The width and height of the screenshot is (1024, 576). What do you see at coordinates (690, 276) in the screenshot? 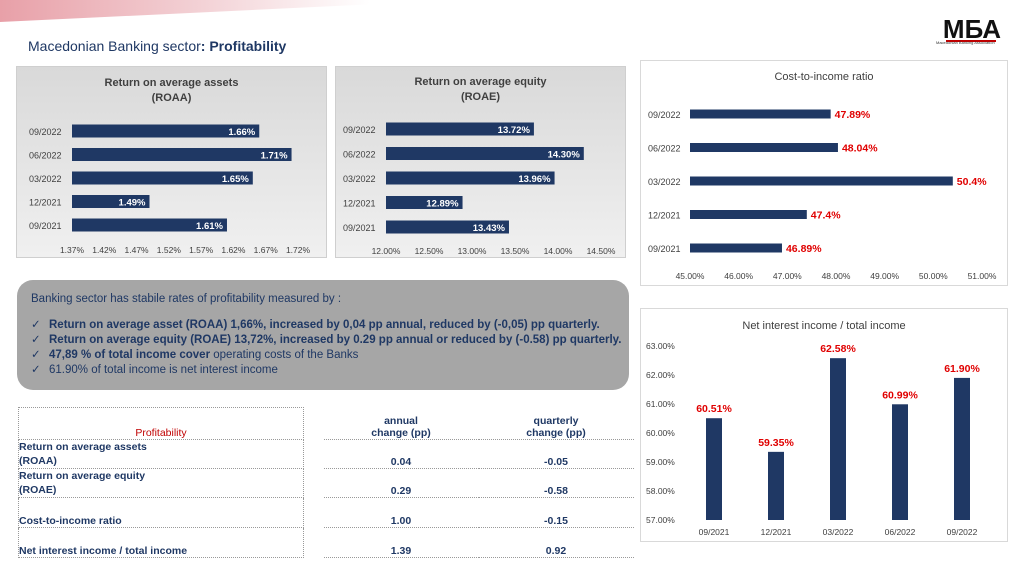
I see `x-tick-label: 45.00%` at bounding box center [690, 276].